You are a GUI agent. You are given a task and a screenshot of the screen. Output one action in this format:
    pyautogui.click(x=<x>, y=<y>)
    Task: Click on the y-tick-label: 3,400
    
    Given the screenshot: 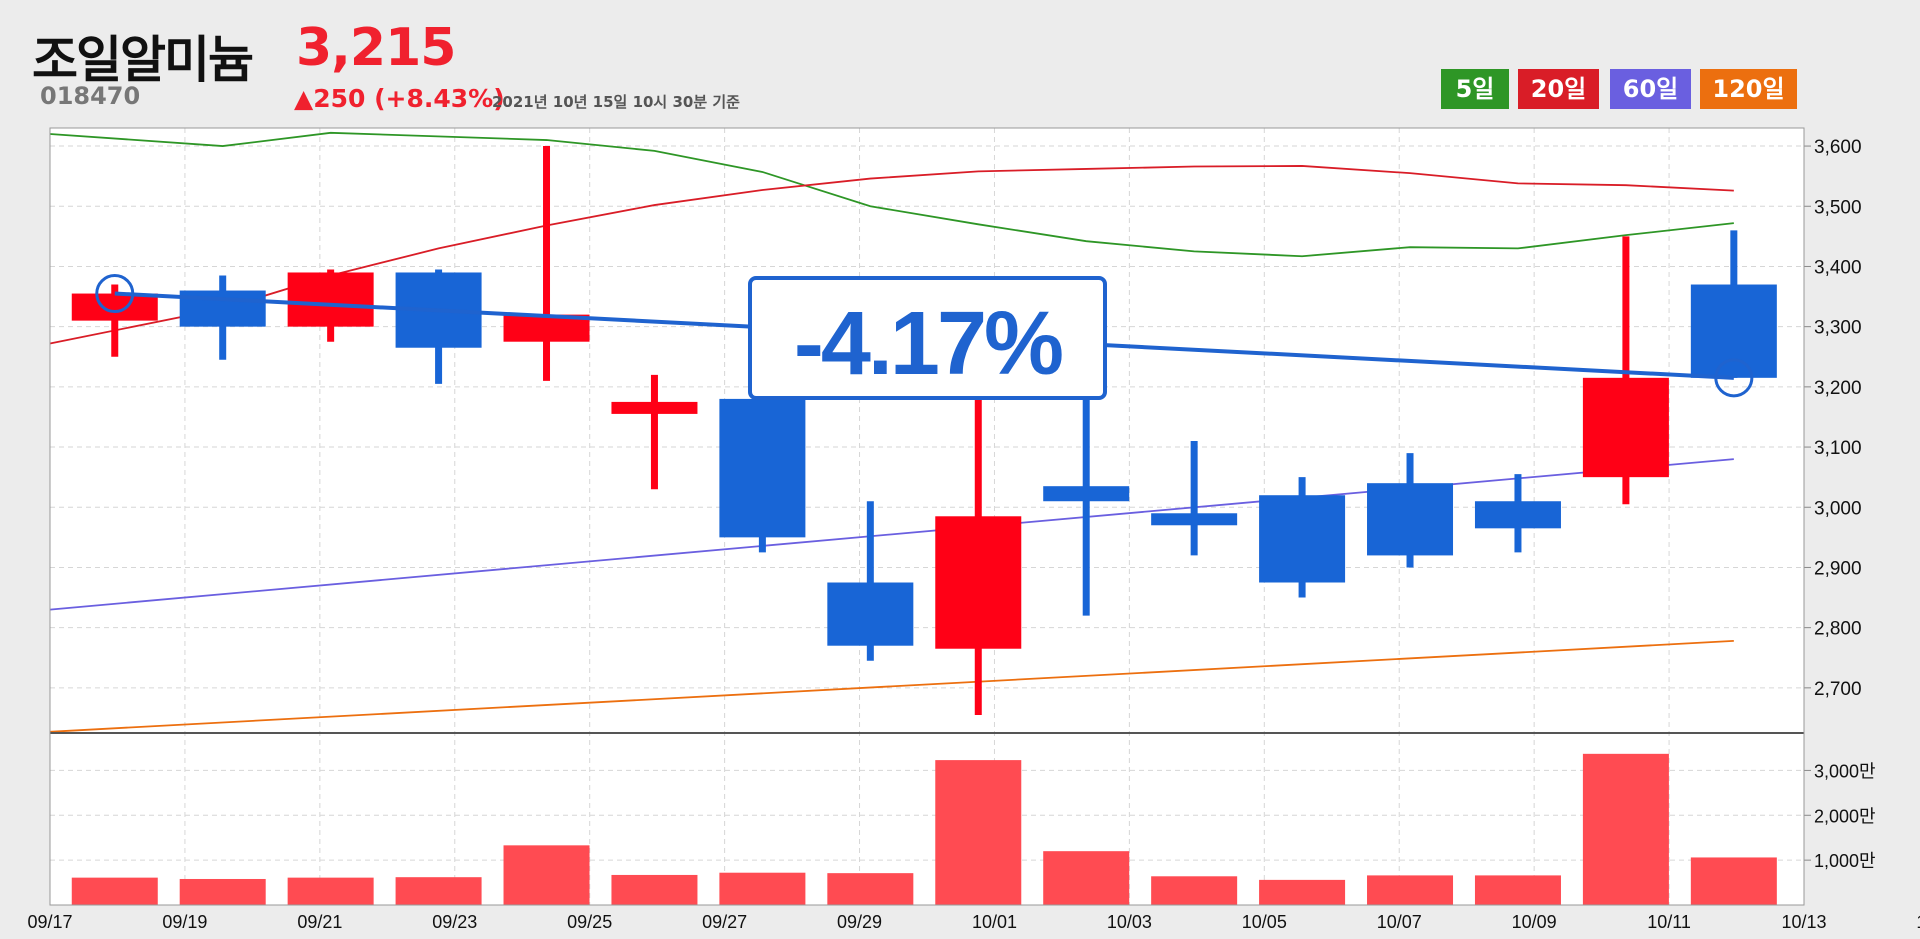 What is the action you would take?
    pyautogui.click(x=1838, y=267)
    